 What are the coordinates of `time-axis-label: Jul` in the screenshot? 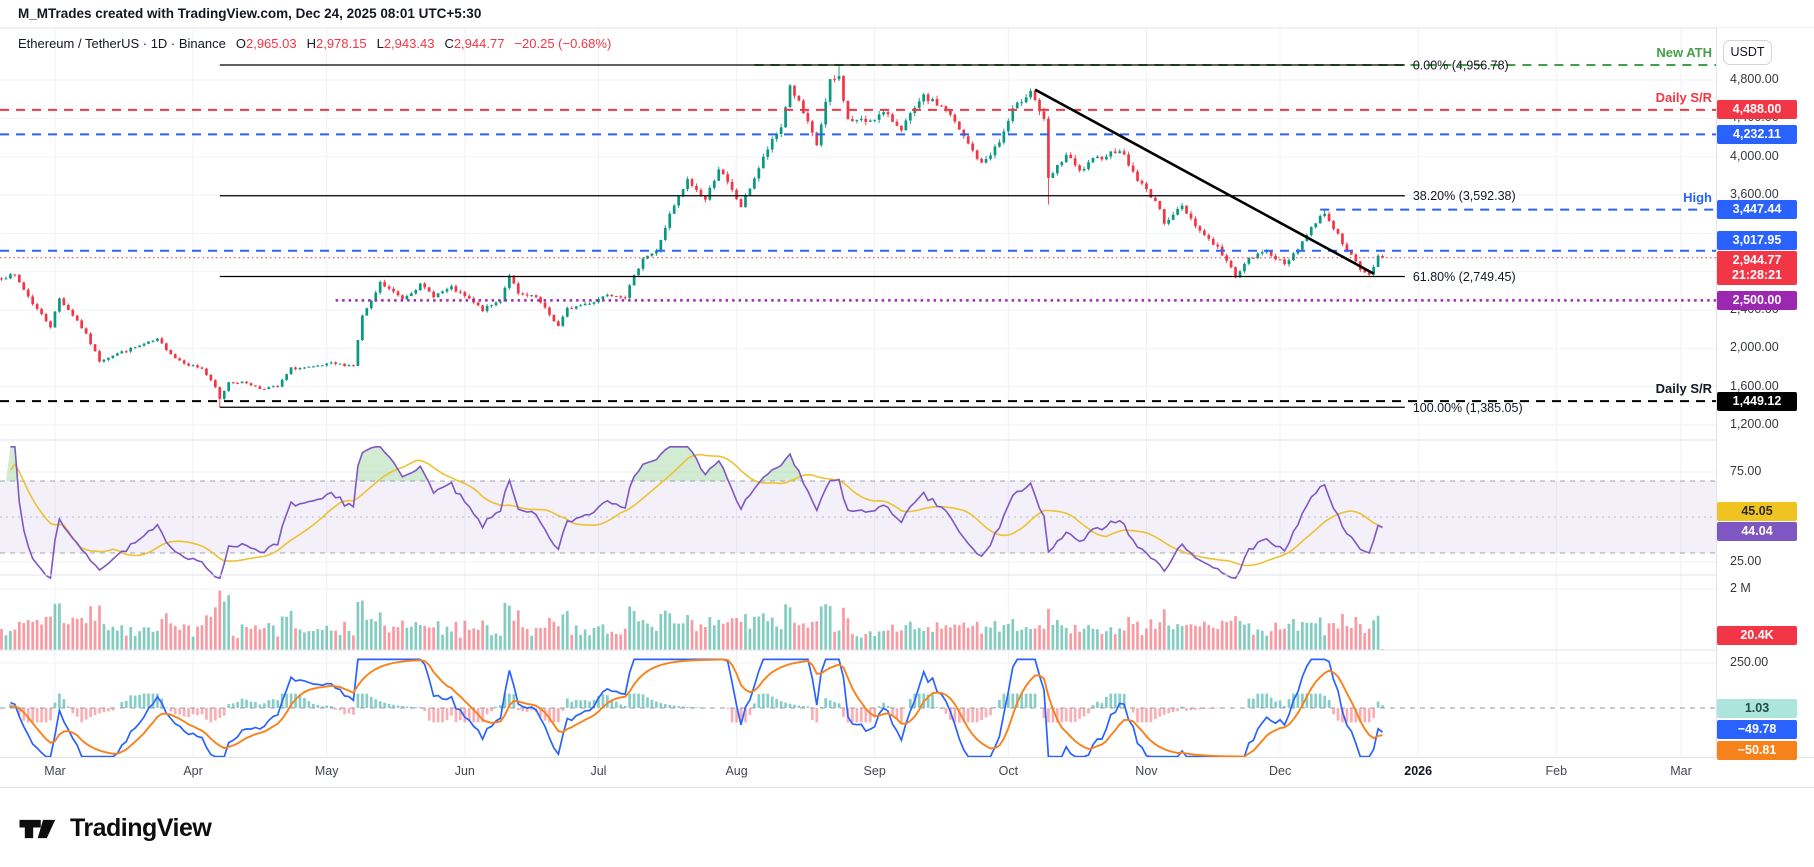 It's located at (598, 771).